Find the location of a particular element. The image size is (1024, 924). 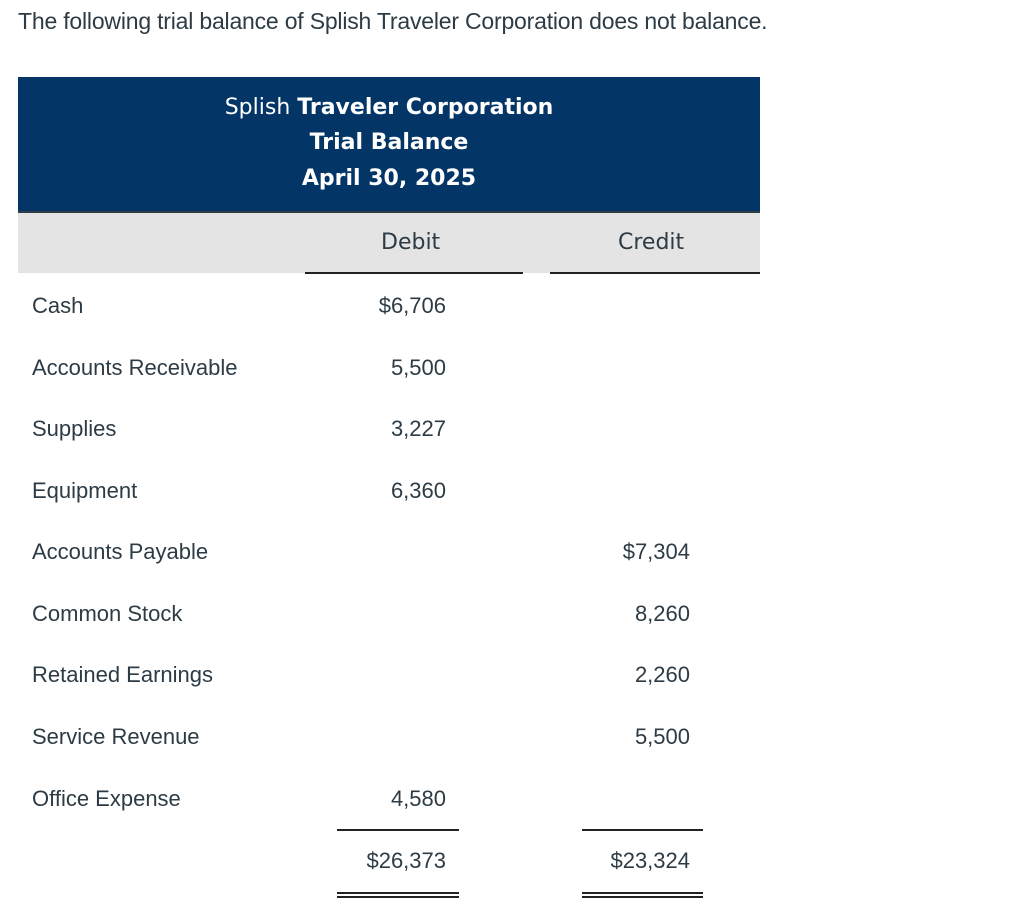

debit-amount: 4,580 is located at coordinates (418, 798).